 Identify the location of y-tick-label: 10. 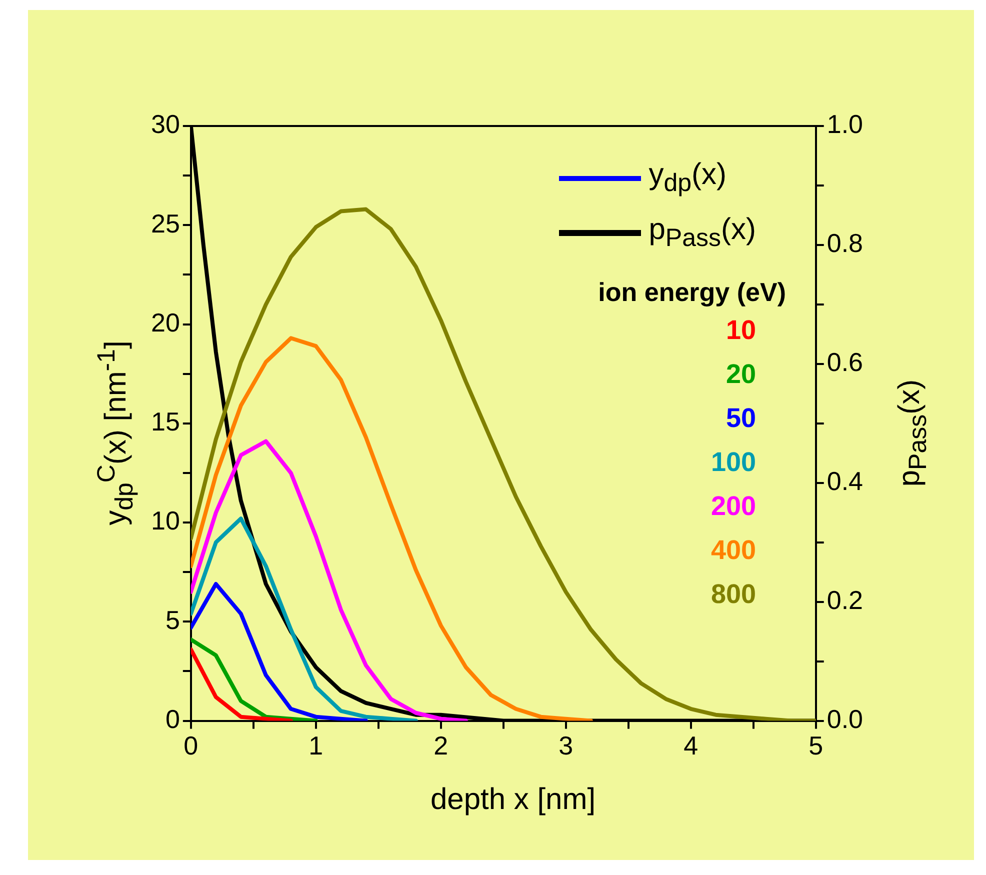
(165, 521).